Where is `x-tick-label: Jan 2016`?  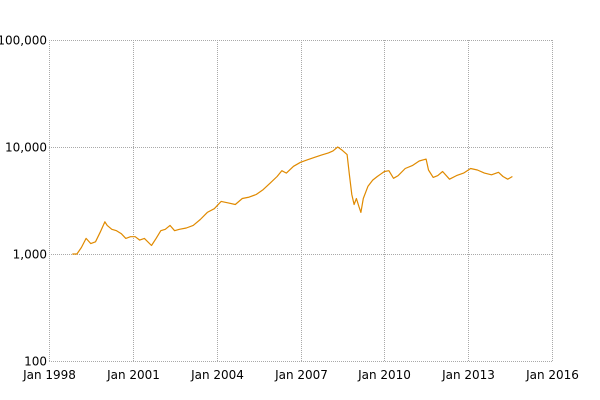
x-tick-label: Jan 2016 is located at coordinates (552, 375).